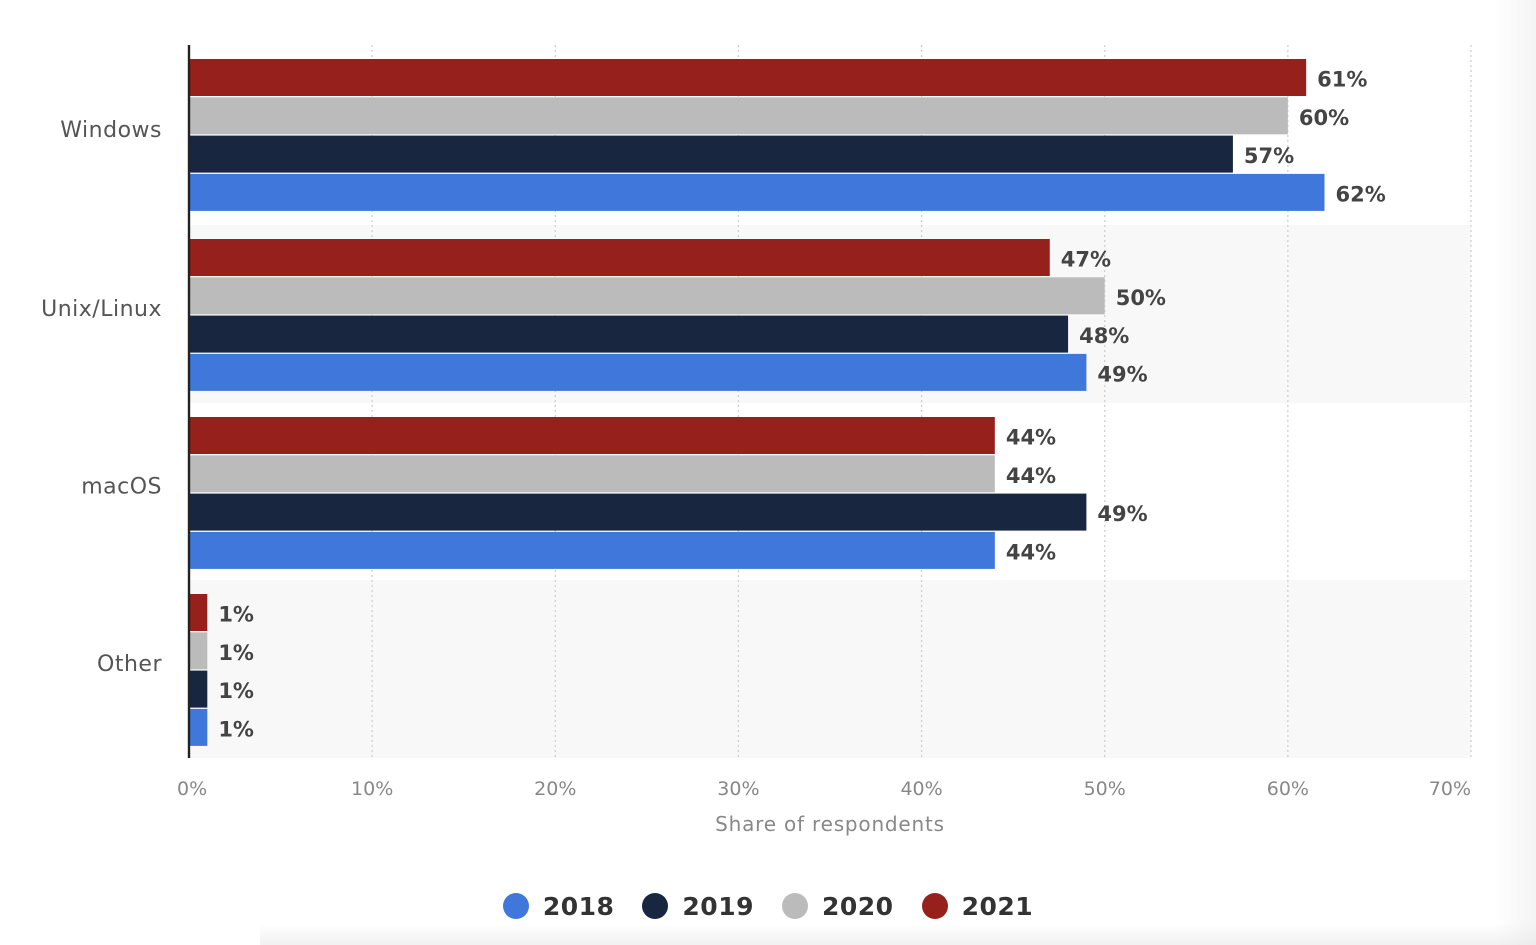  I want to click on data-label-macos-2019: 49%, so click(1122, 514).